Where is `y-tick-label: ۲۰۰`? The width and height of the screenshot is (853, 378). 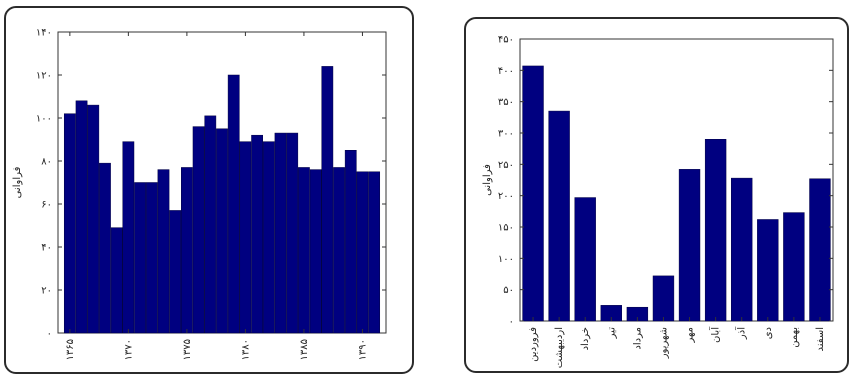
y-tick-label: ۲۰۰ is located at coordinates (506, 196).